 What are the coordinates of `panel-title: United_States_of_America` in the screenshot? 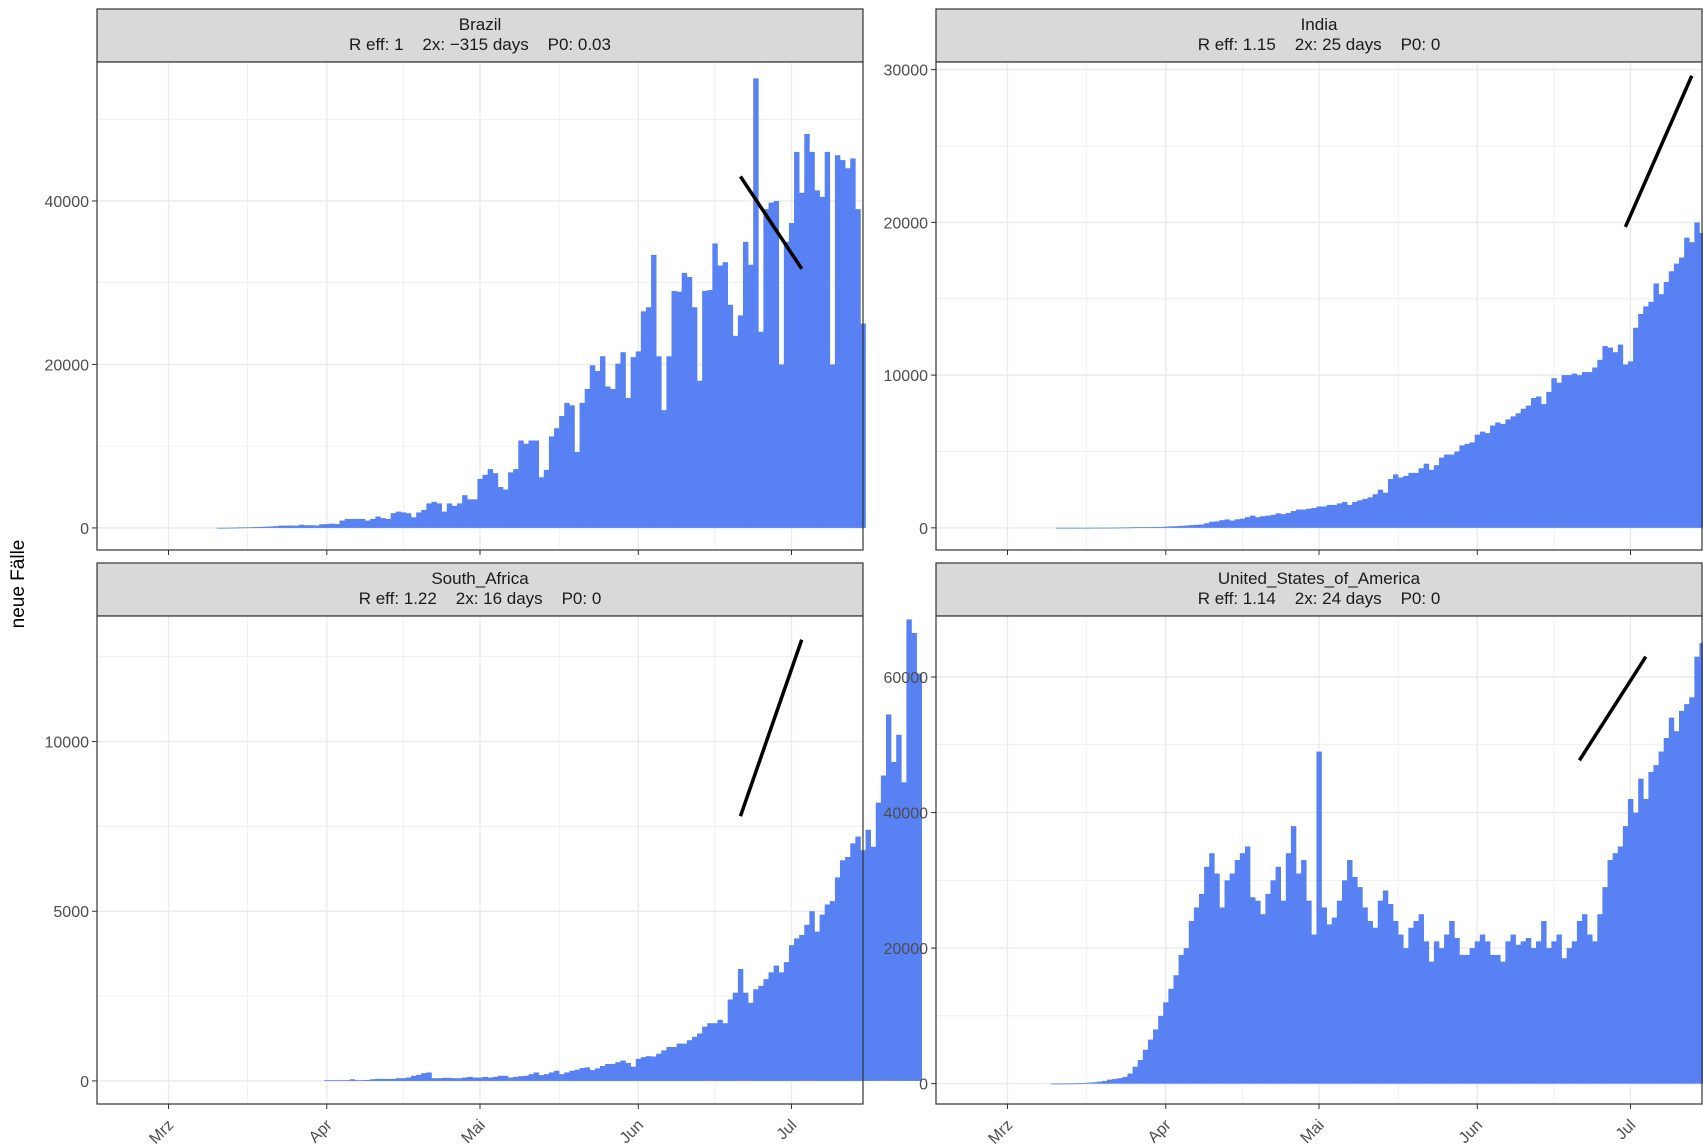 It's located at (1319, 578).